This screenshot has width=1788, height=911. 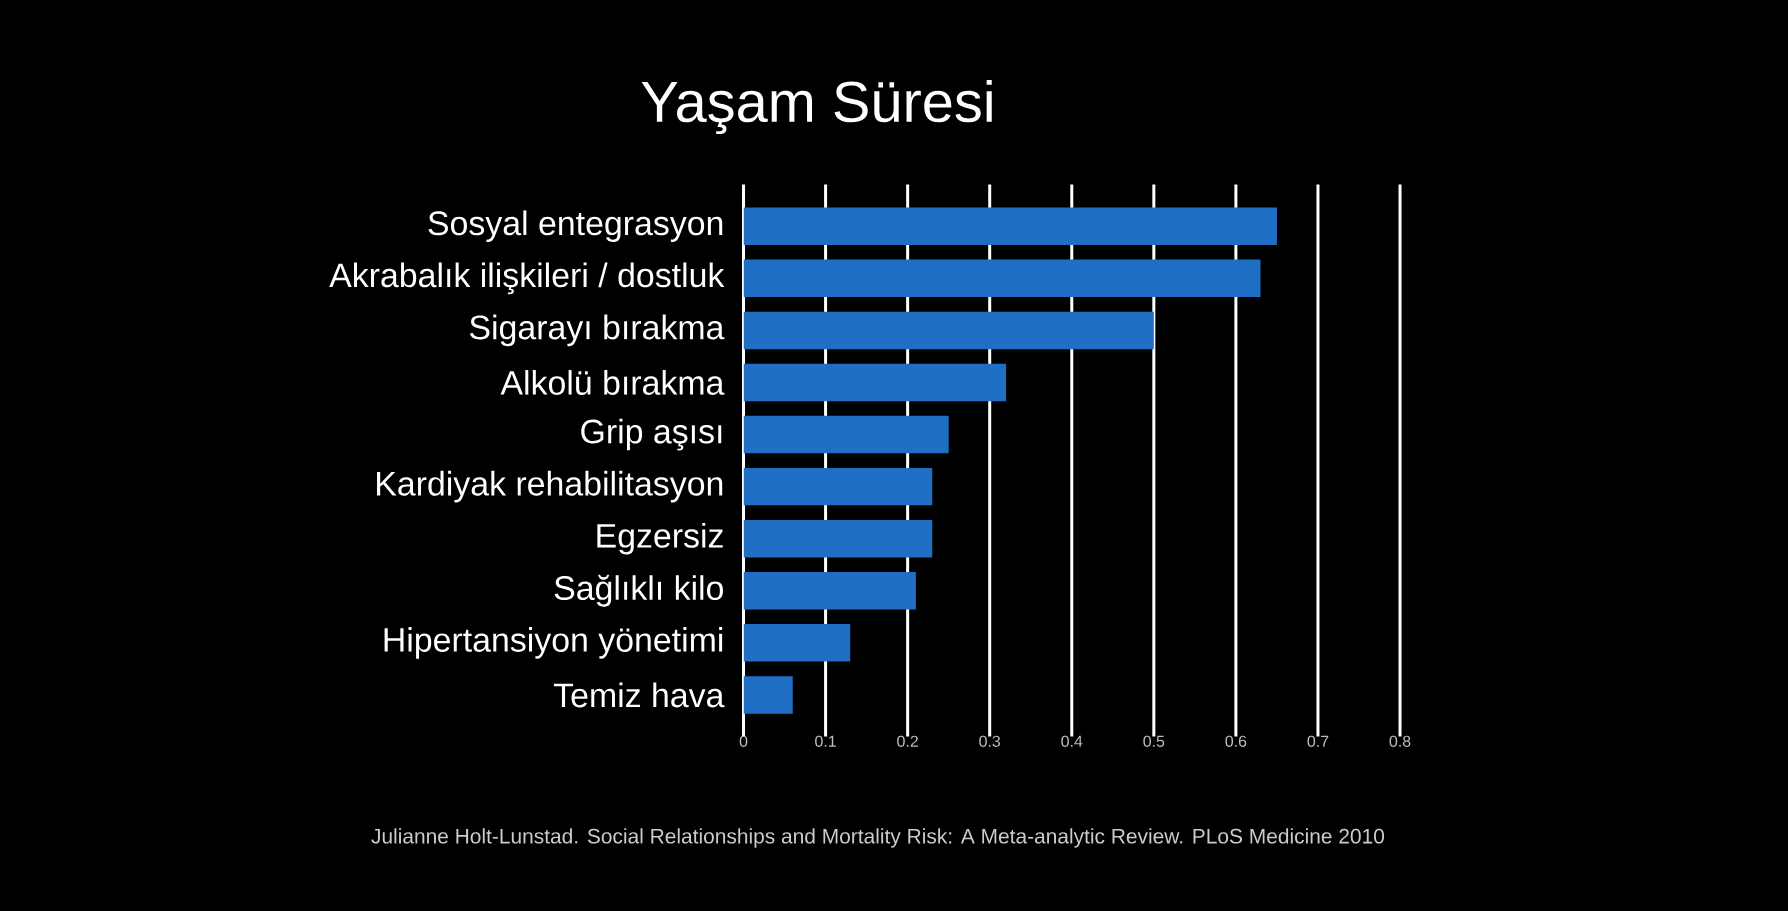 I want to click on x-tick-label: 0, so click(x=743, y=741).